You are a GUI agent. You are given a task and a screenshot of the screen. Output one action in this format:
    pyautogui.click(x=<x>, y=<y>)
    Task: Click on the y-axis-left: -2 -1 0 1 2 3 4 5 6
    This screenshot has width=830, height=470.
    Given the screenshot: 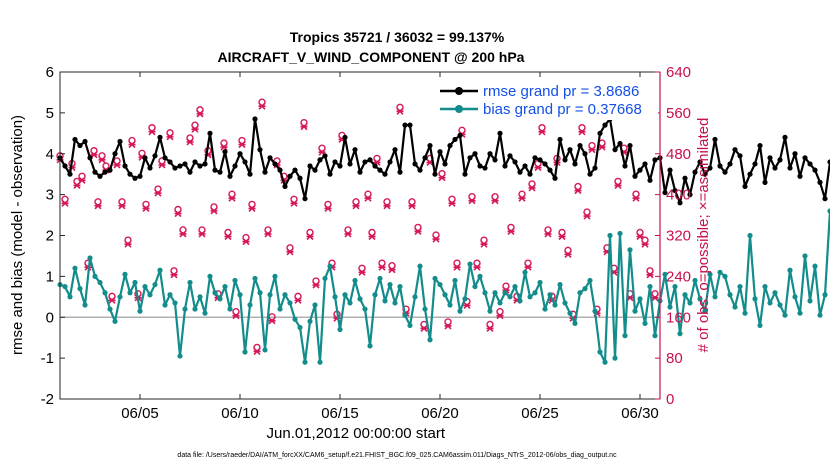 What is the action you would take?
    pyautogui.click(x=53, y=236)
    